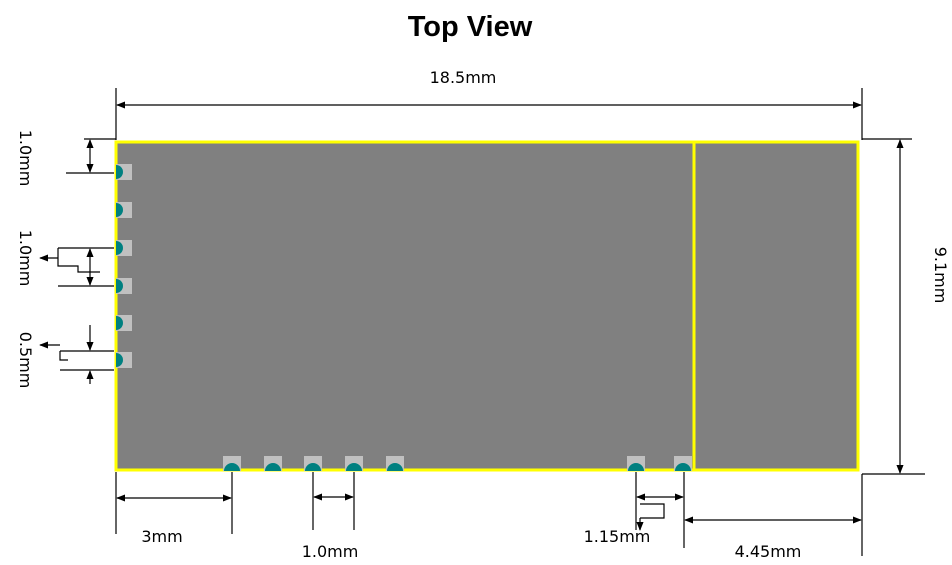 Image resolution: width=952 pixels, height=565 pixels. I want to click on dimension-right-section: 4.45mm, so click(773, 517).